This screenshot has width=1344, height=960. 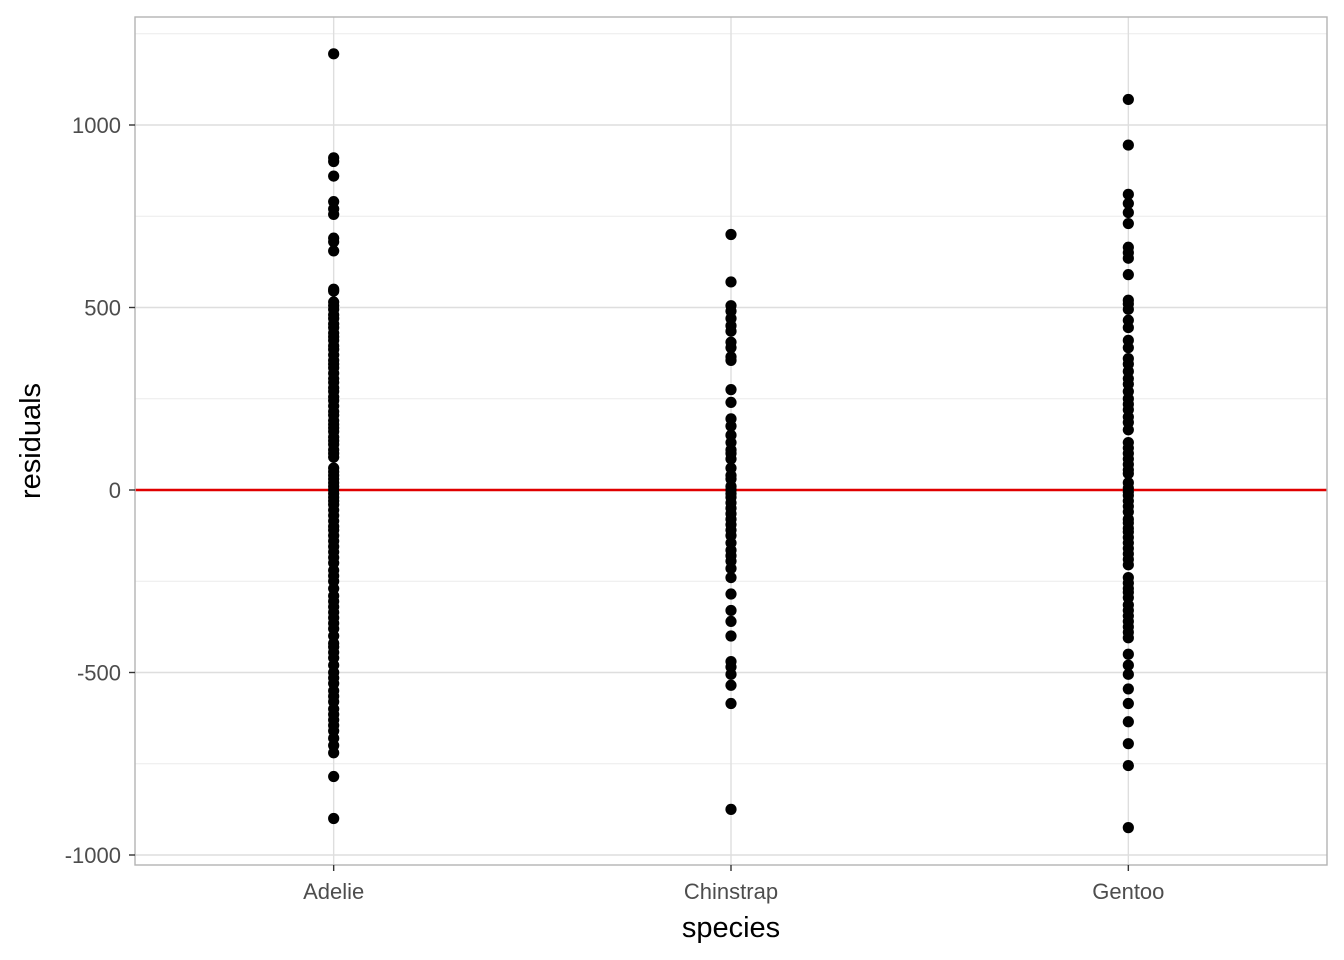 I want to click on y-axis-title: residuals, so click(x=31, y=441).